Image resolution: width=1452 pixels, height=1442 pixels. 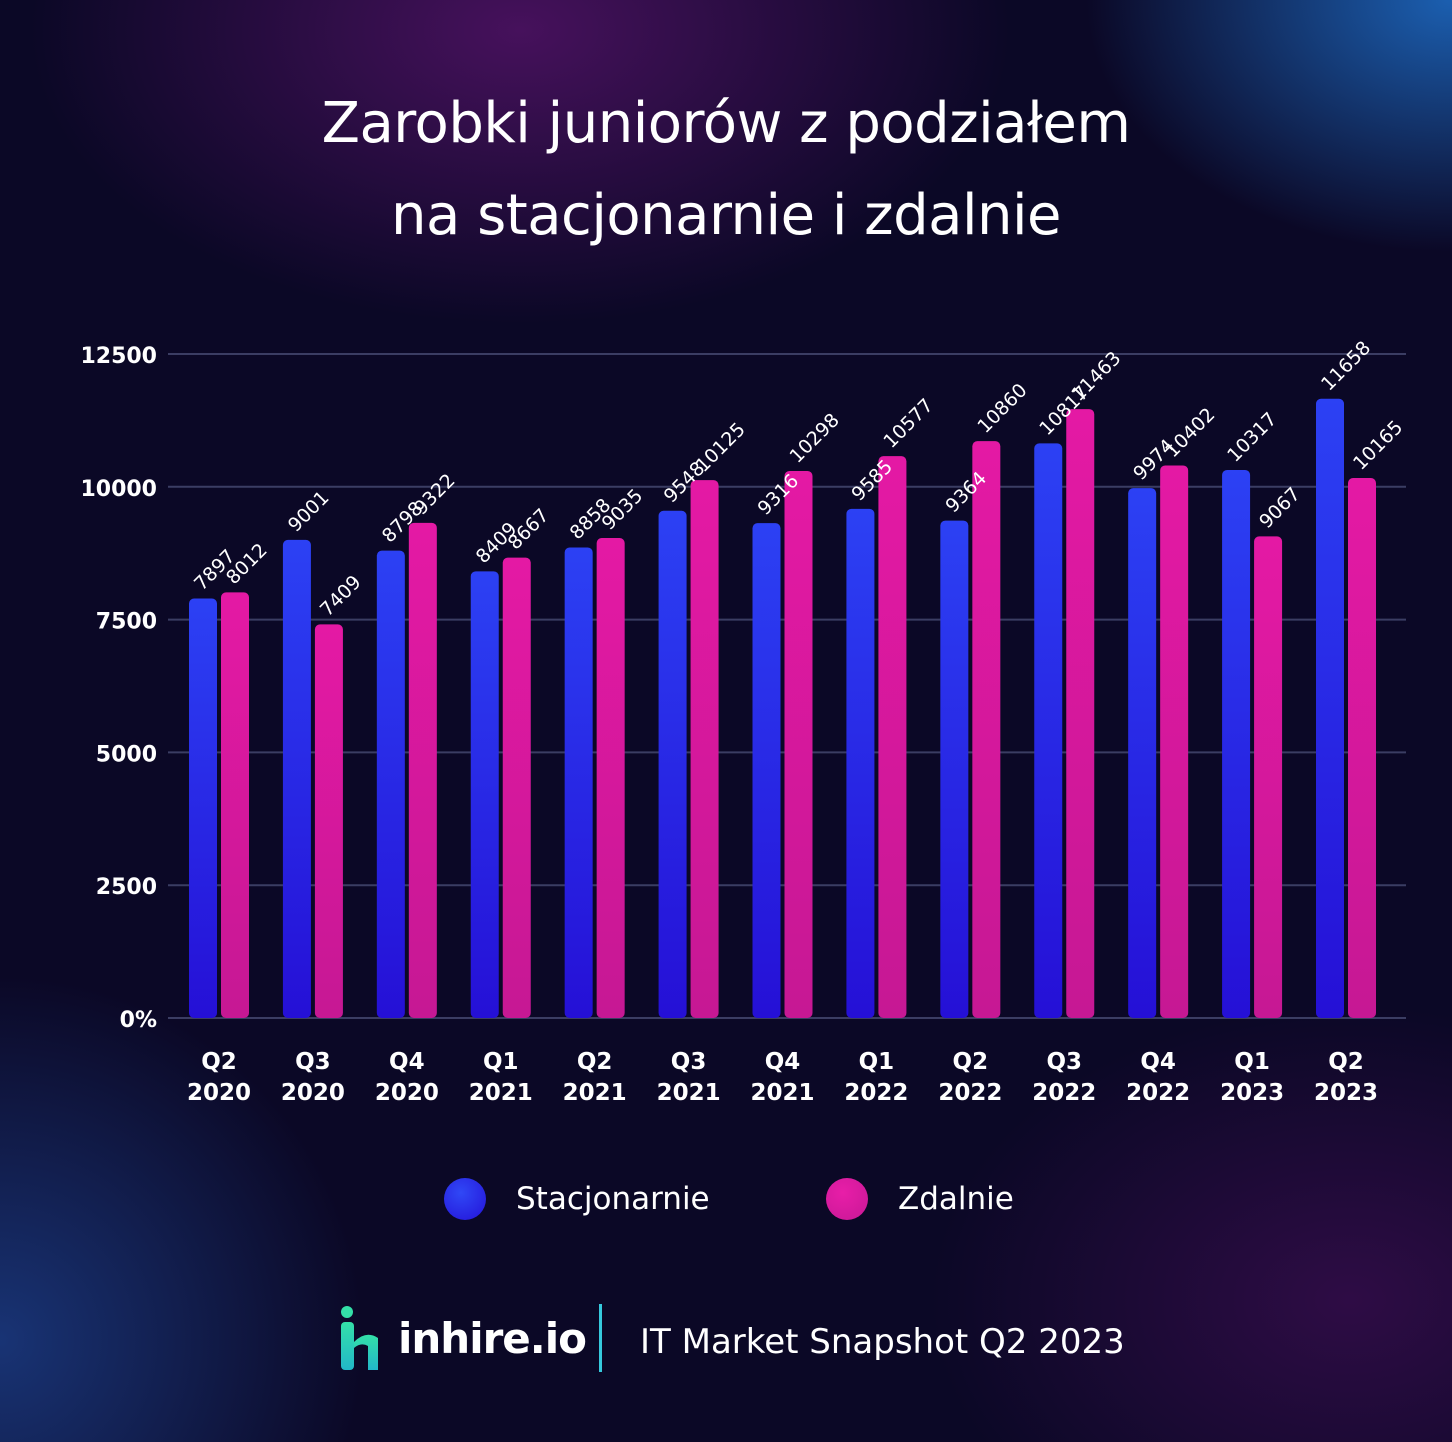 I want to click on title-line-2: na stacjonarnie i zdalnie, so click(x=726, y=215).